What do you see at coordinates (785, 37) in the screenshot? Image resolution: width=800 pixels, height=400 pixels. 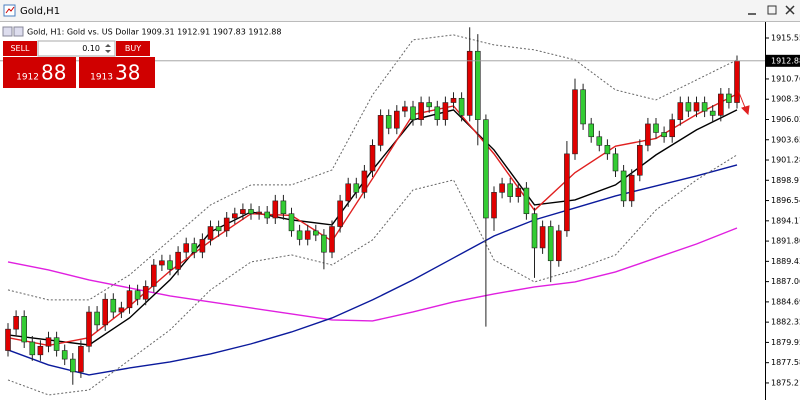 I see `y-tick-label: 1915.55` at bounding box center [785, 37].